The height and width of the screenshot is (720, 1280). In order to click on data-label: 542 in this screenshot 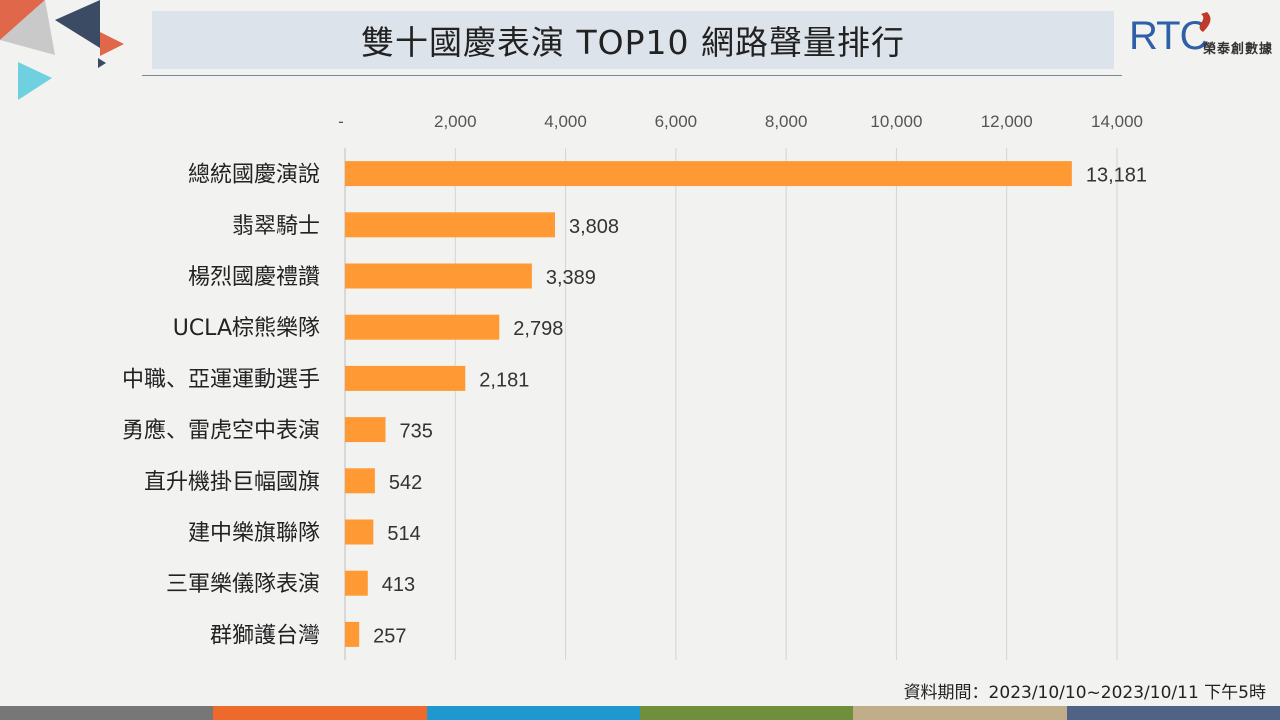, I will do `click(405, 483)`.